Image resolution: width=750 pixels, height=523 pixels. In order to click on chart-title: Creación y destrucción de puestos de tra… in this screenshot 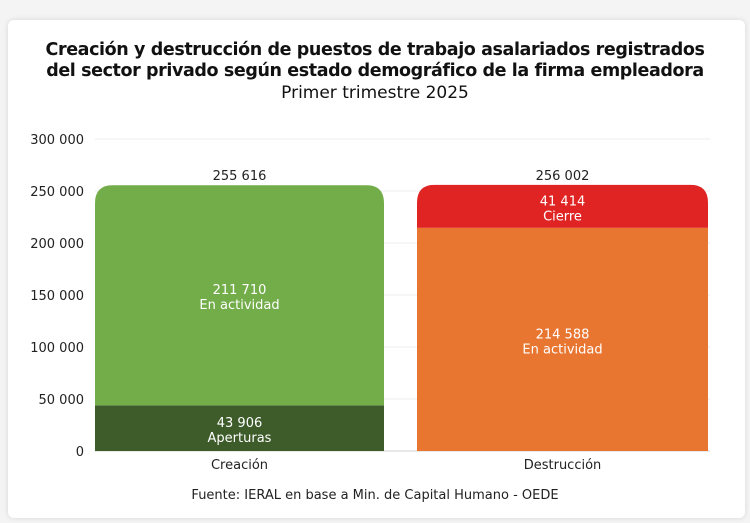, I will do `click(375, 61)`.